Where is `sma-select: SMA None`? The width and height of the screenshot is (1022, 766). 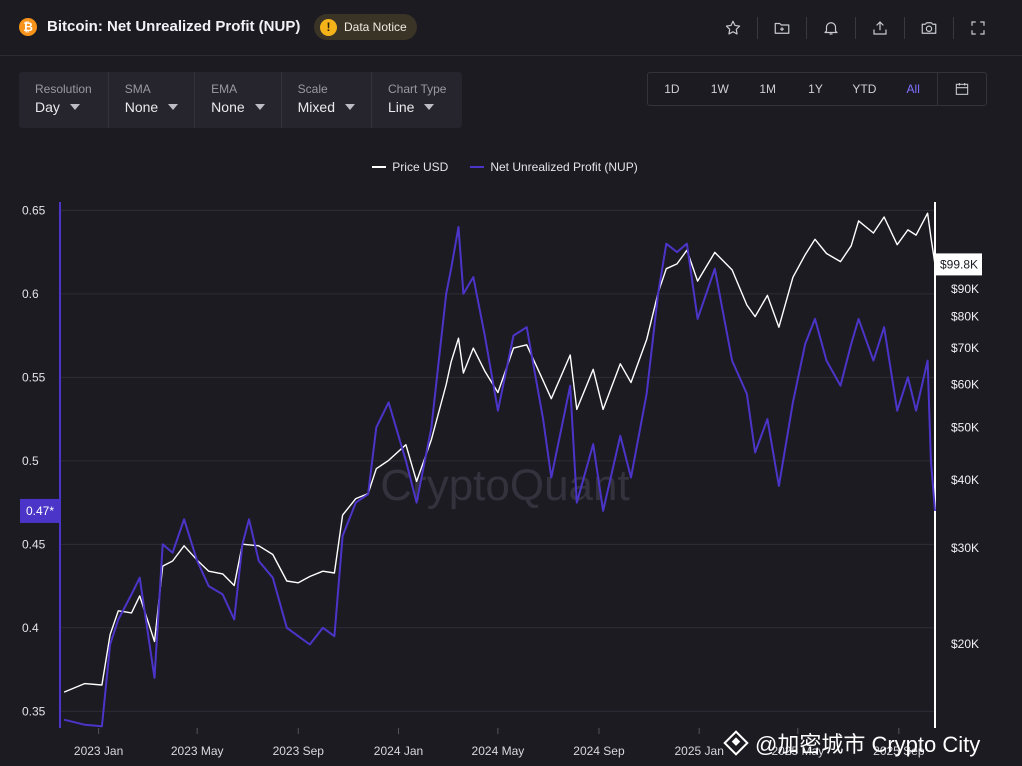
sma-select: SMA None is located at coordinates (152, 100).